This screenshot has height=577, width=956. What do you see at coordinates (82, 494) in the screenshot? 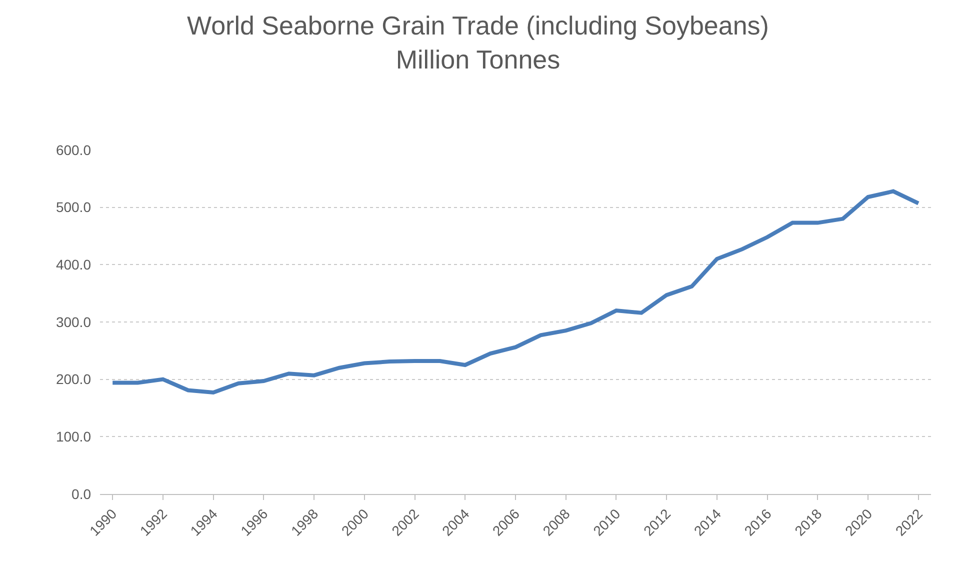
I see `y-tick-label: 0.0` at bounding box center [82, 494].